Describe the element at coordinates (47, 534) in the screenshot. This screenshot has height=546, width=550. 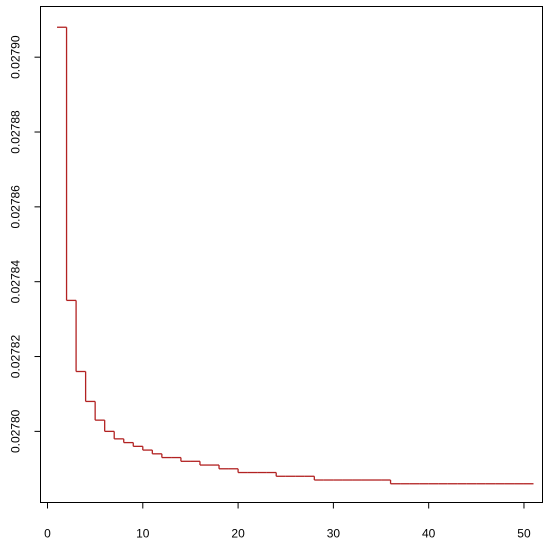
I see `x-tick-label: 0` at that location.